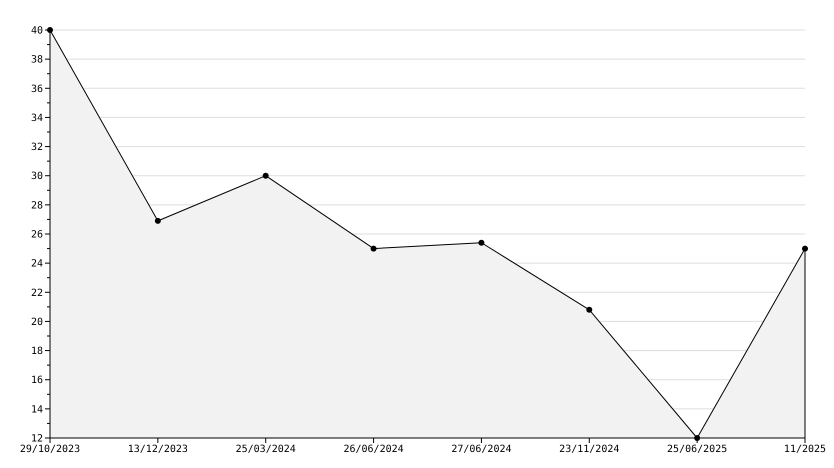 The height and width of the screenshot is (468, 834). What do you see at coordinates (36, 60) in the screenshot?
I see `y-tick-label: 38` at bounding box center [36, 60].